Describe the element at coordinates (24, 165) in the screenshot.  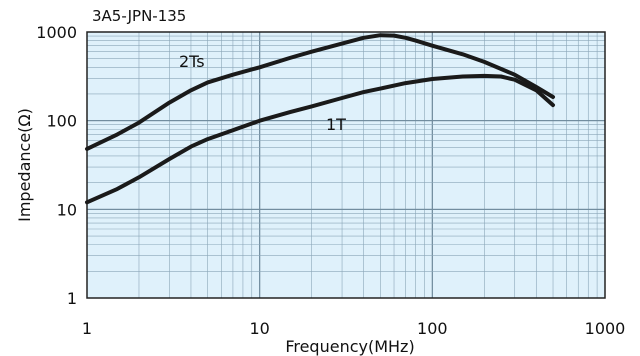
I see `y-axis-title: Impedance(Ω)` at that location.